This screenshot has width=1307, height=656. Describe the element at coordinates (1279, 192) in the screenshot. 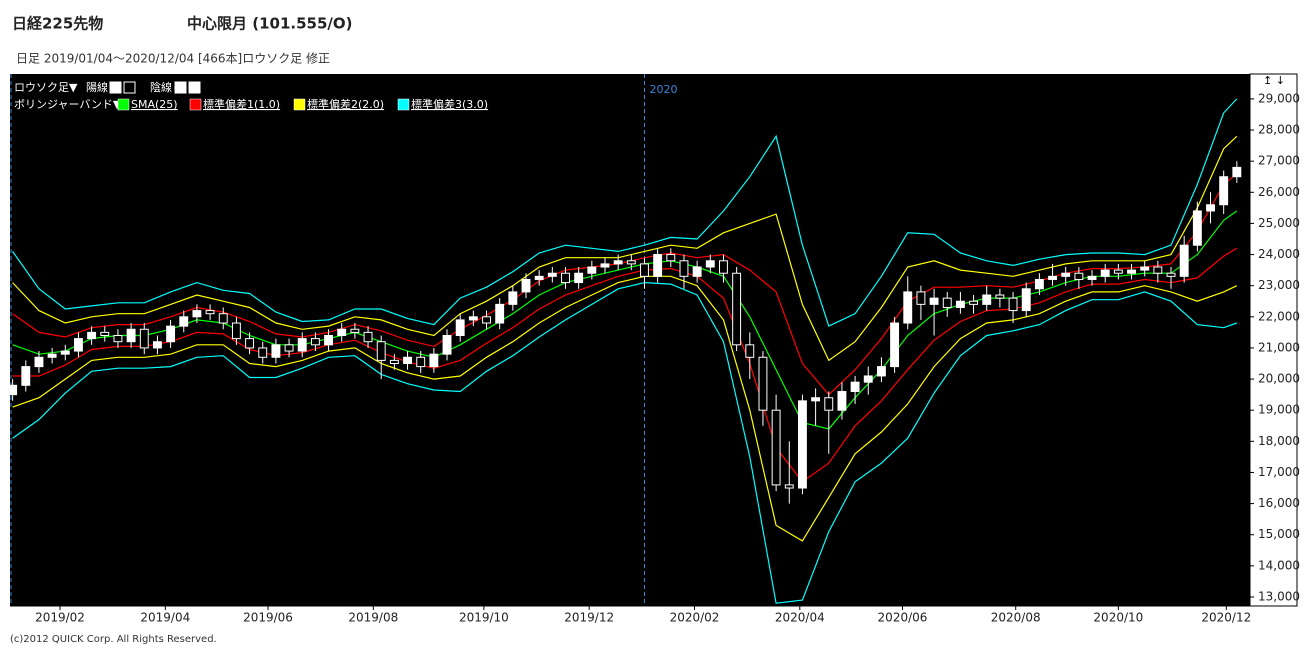

I see `y-tick-label: 26,000` at that location.